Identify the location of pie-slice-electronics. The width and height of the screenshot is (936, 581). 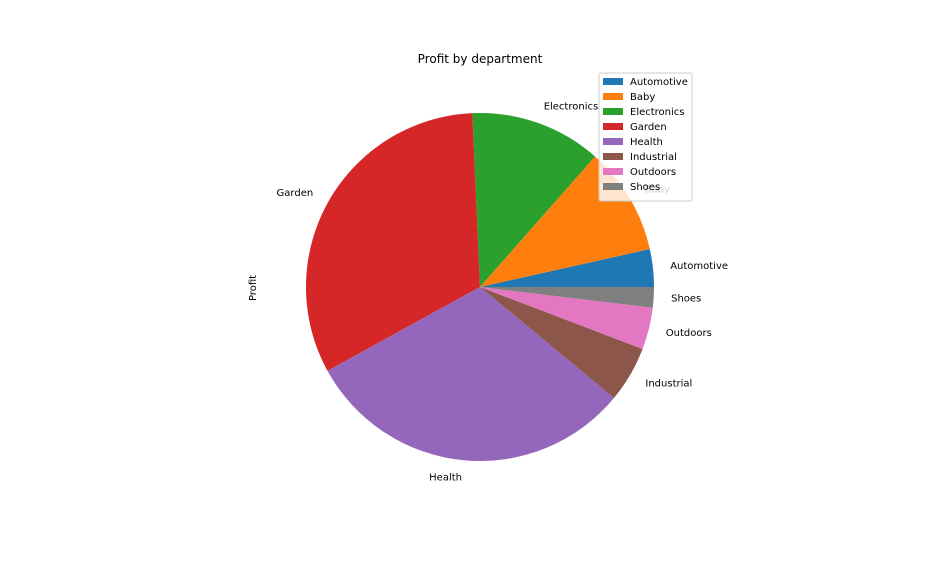
(534, 200).